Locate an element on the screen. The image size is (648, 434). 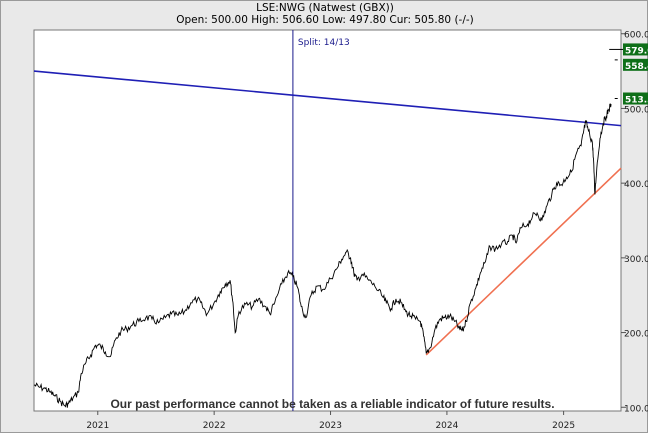
split-label: Split: 14/13 is located at coordinates (324, 43).